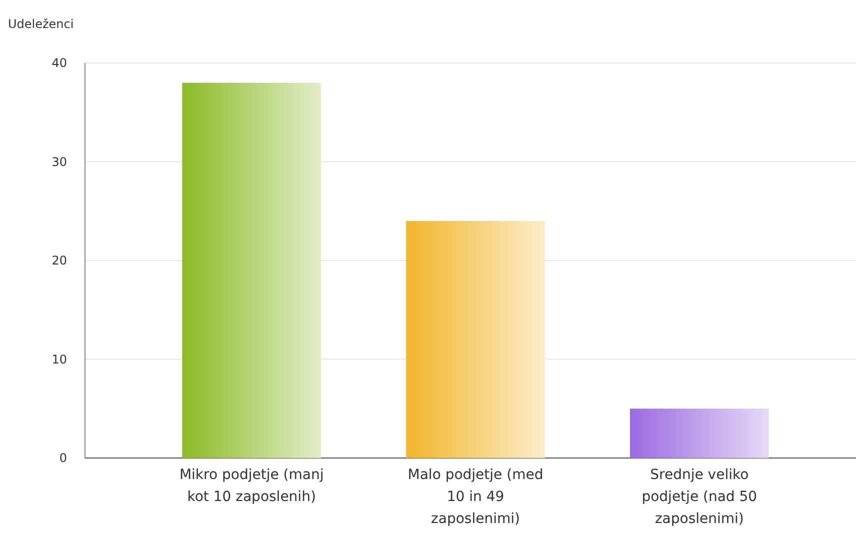 This screenshot has height=542, width=856. I want to click on y-axis-title: Udeleženci, so click(41, 24).